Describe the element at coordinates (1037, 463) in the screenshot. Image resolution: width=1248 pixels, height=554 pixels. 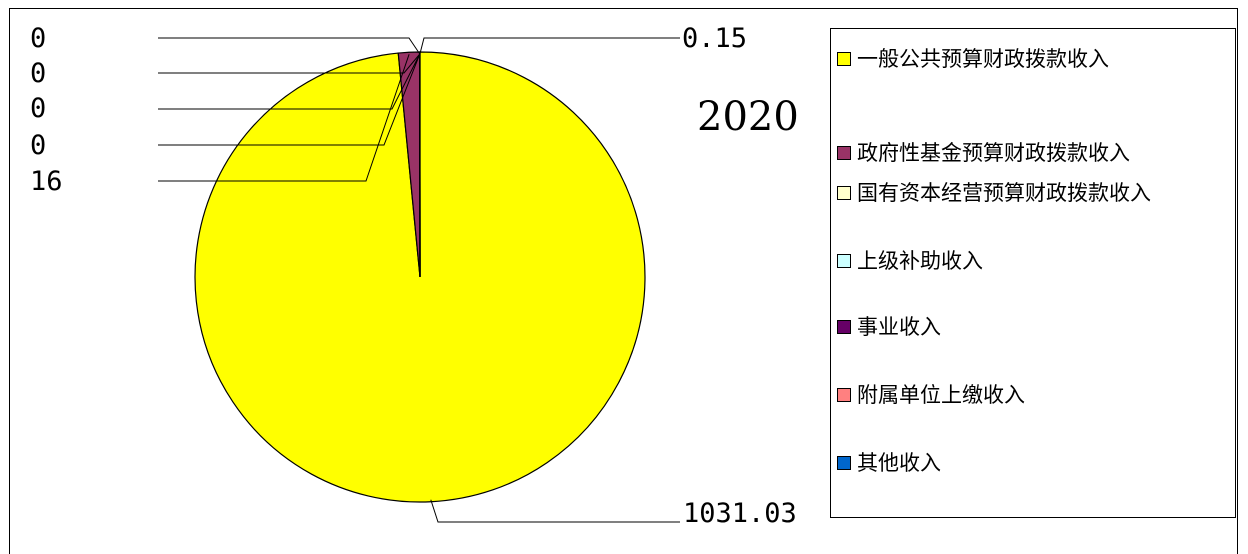
I see `legend-label: 其他收入` at that location.